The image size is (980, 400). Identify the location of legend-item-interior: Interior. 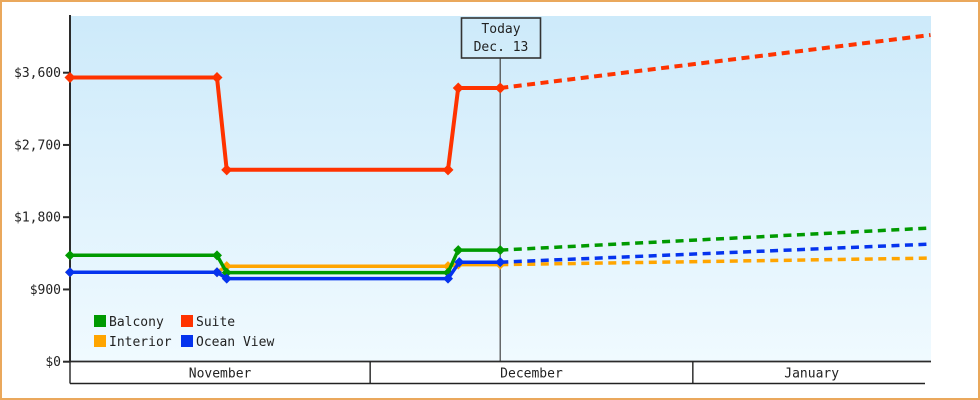
(133, 342).